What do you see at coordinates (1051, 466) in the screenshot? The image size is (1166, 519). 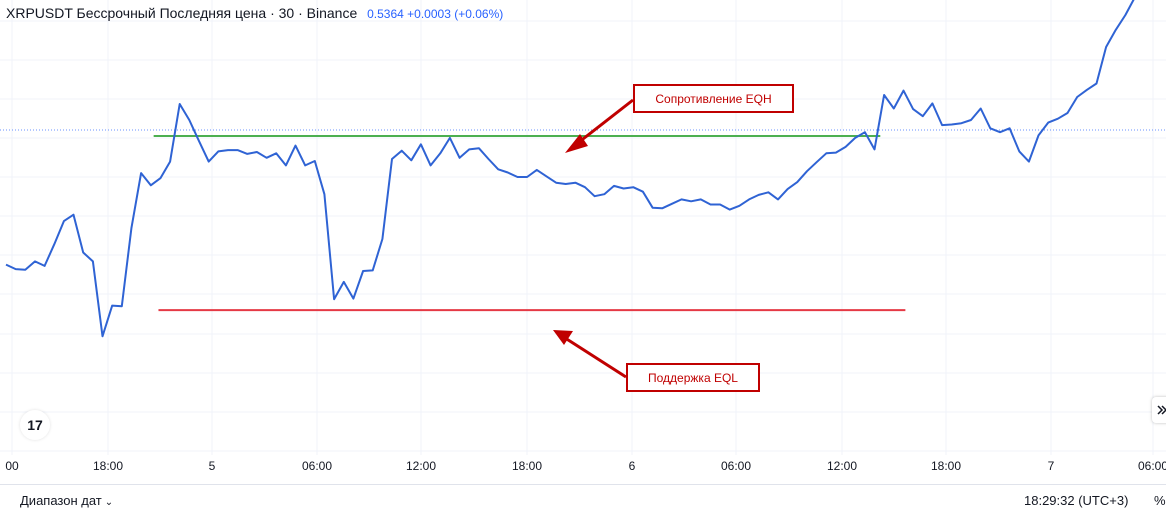 I see `x-tick-label: 7` at bounding box center [1051, 466].